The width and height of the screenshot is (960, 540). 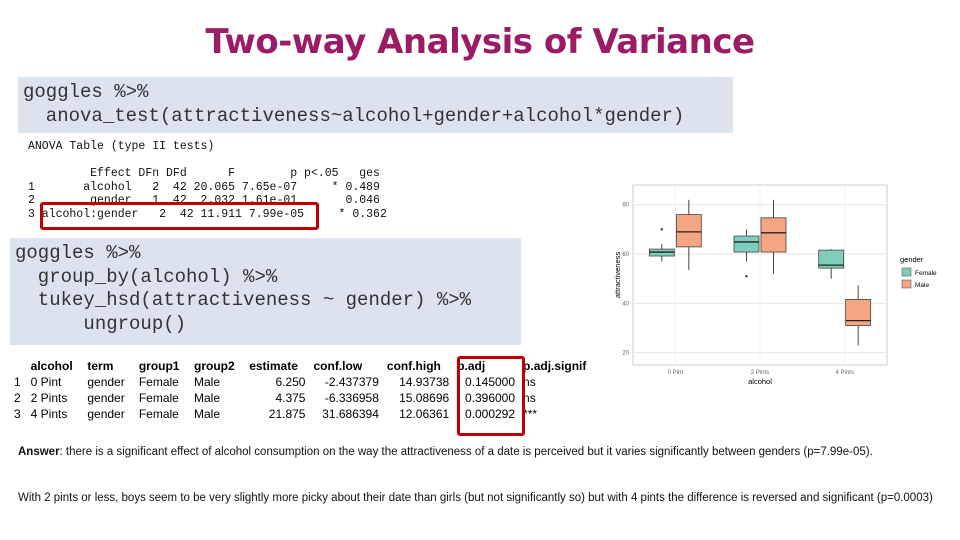 What do you see at coordinates (760, 381) in the screenshot?
I see `x-axis-label: alcohol` at bounding box center [760, 381].